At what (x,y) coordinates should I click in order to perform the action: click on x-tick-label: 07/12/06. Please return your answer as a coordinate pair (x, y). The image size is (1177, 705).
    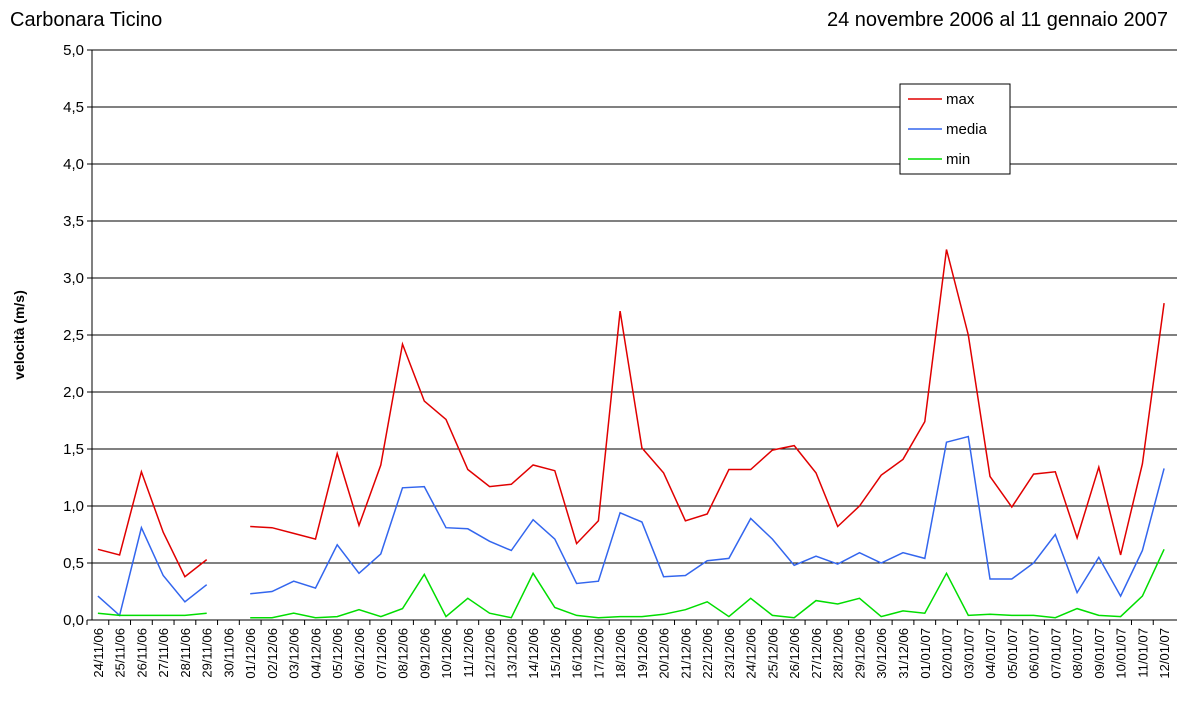
    Looking at the image, I should click on (381, 653).